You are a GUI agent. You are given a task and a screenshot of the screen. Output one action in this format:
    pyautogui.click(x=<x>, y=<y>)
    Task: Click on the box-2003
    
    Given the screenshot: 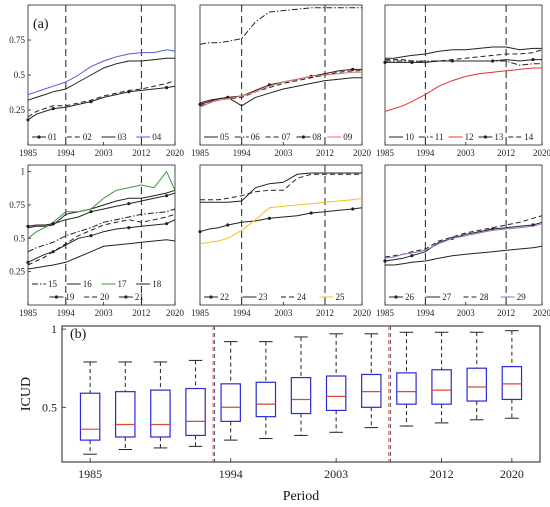 What is the action you would take?
    pyautogui.click(x=336, y=383)
    